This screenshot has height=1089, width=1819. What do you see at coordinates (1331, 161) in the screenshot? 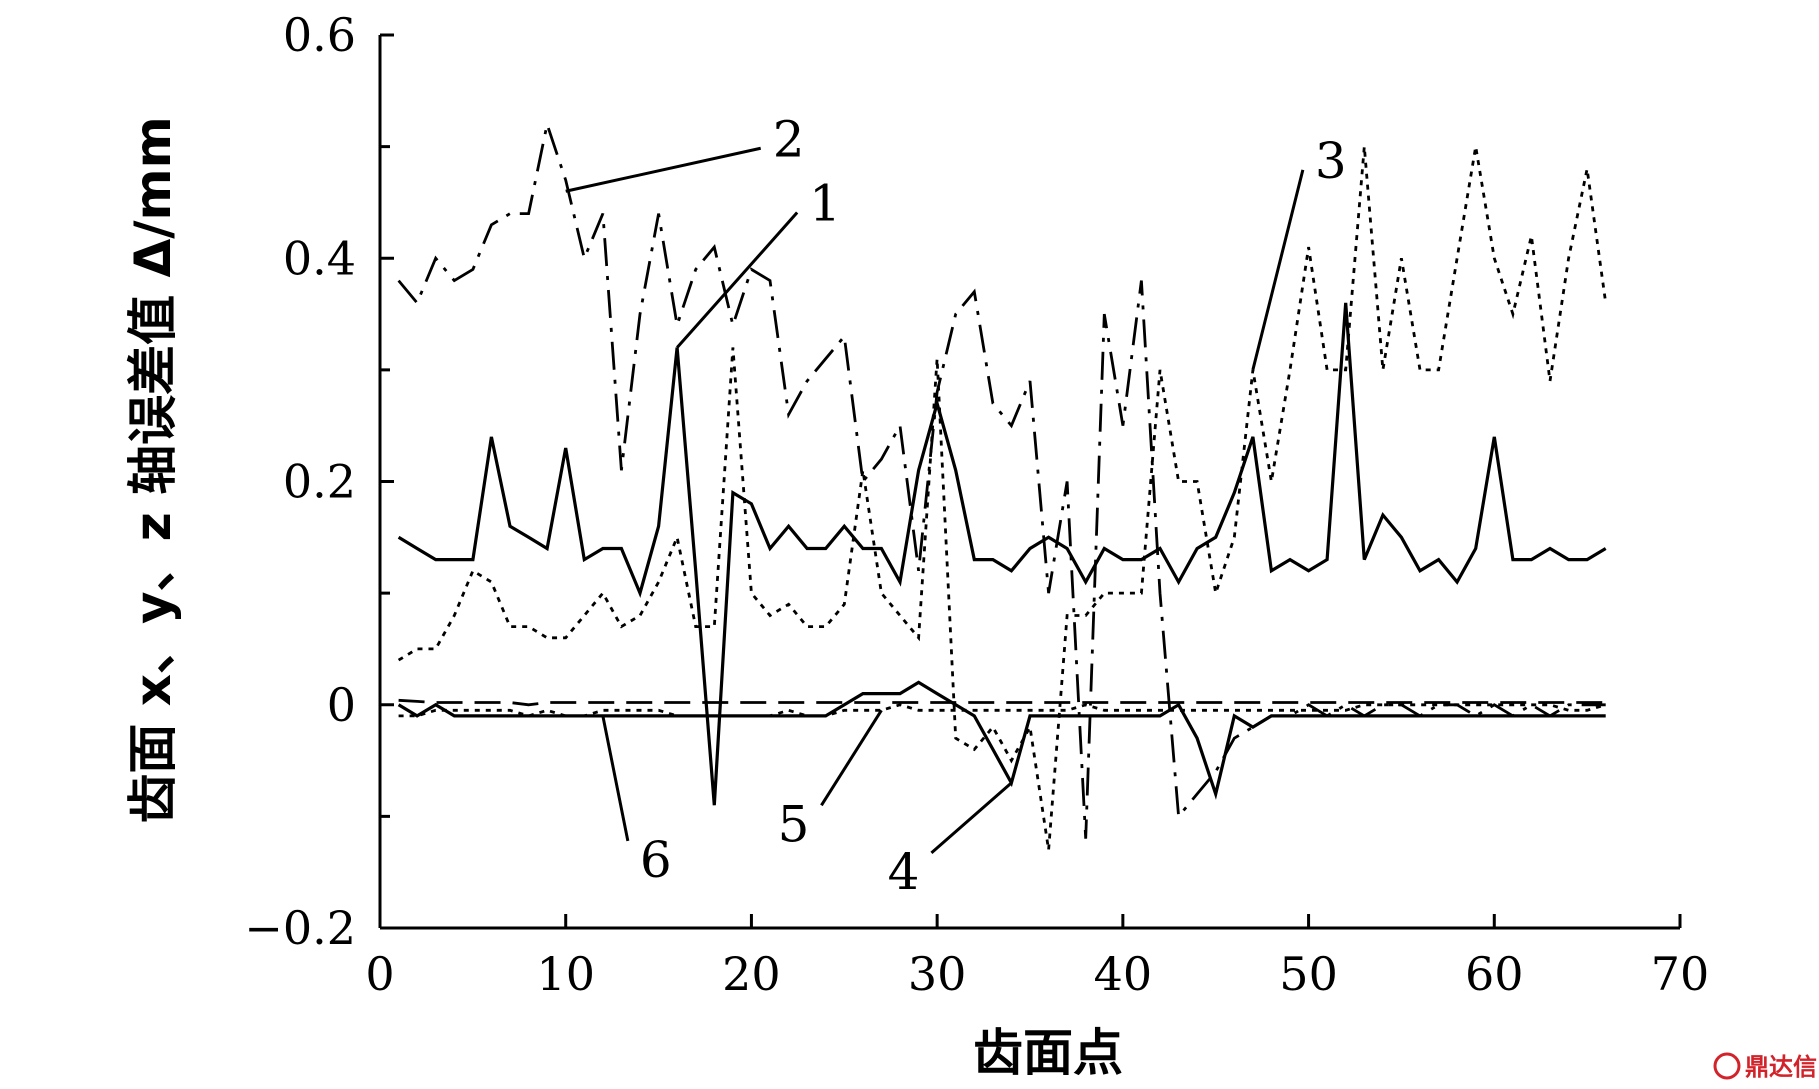
I see `curve-label-3: 3` at bounding box center [1331, 161].